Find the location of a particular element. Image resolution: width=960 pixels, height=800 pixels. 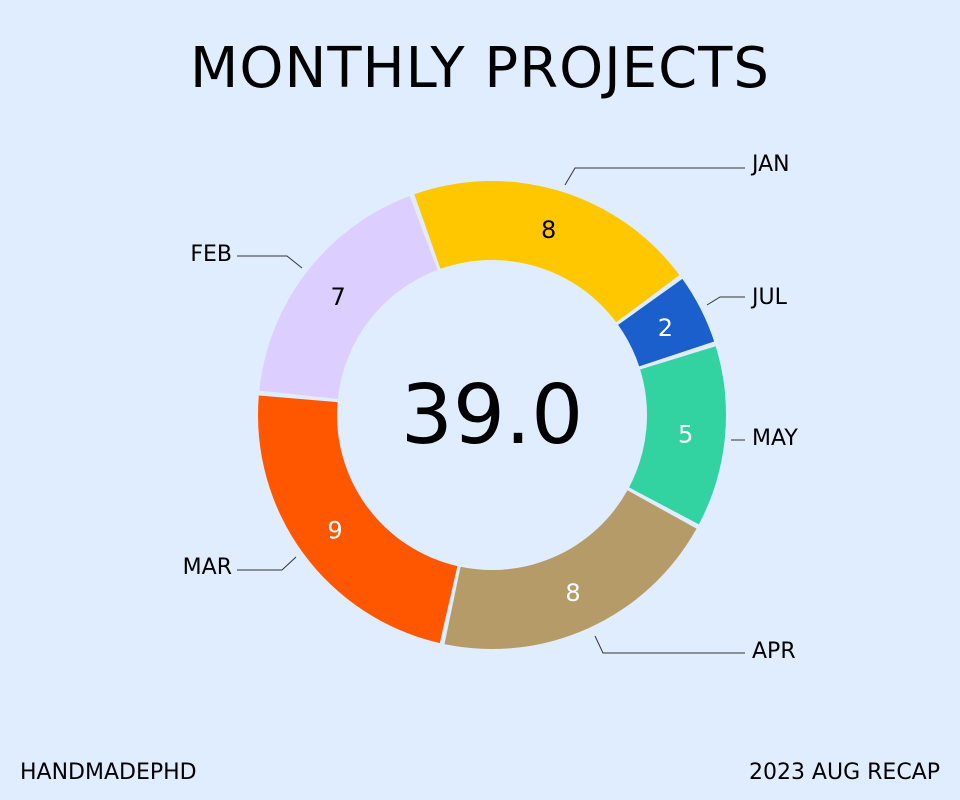

slice-may is located at coordinates (678, 435).